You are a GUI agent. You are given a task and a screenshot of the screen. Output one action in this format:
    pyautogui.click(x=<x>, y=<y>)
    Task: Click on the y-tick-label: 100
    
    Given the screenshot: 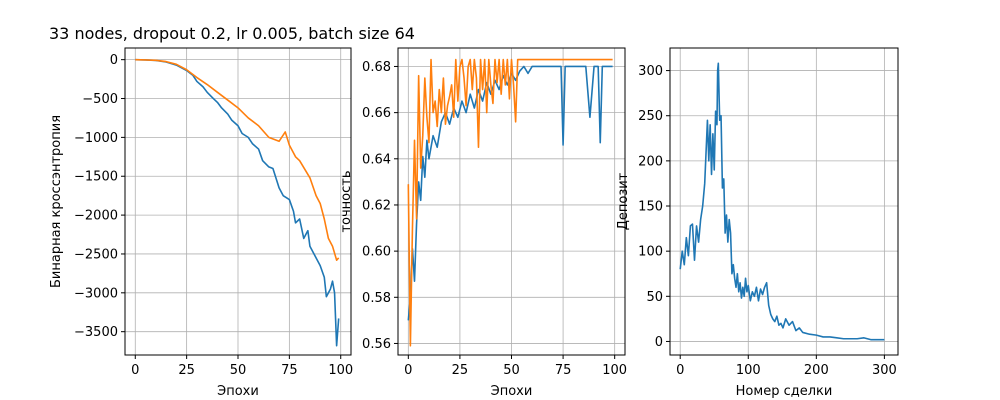 What is the action you would take?
    pyautogui.click(x=650, y=252)
    